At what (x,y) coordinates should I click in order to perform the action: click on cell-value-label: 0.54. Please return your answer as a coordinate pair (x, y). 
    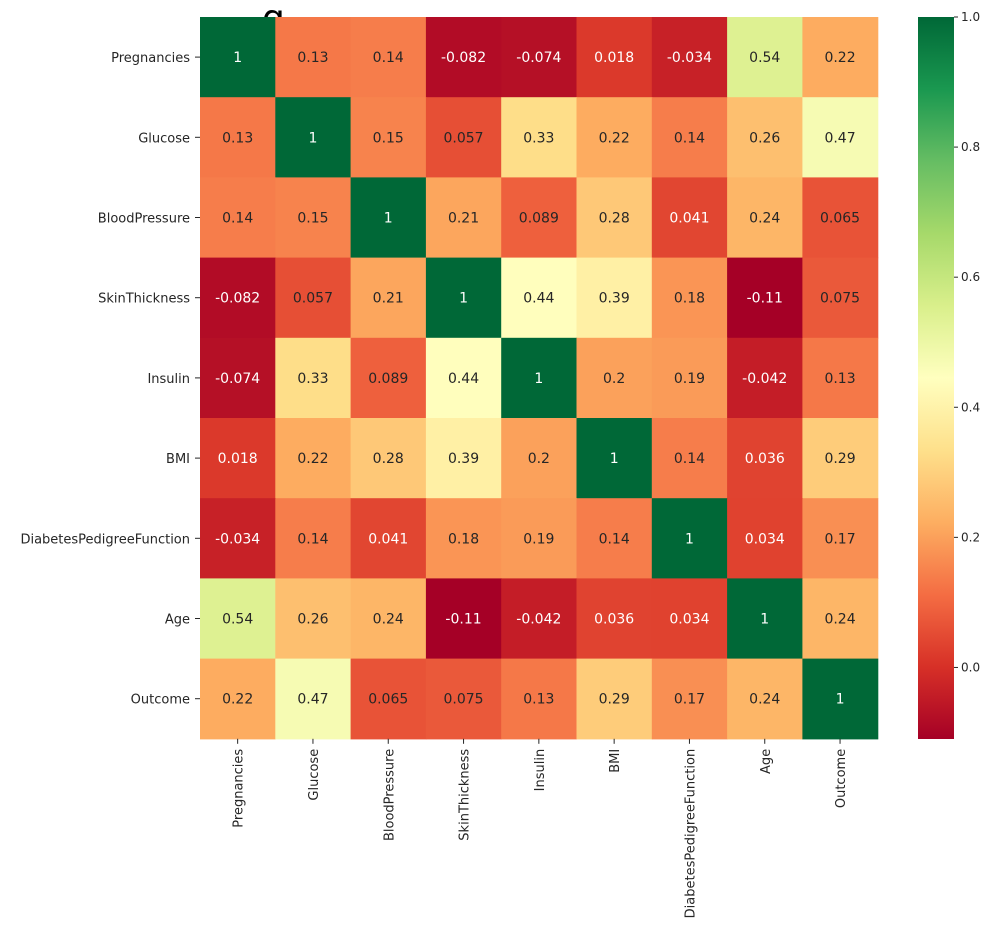
    Looking at the image, I should click on (237, 620).